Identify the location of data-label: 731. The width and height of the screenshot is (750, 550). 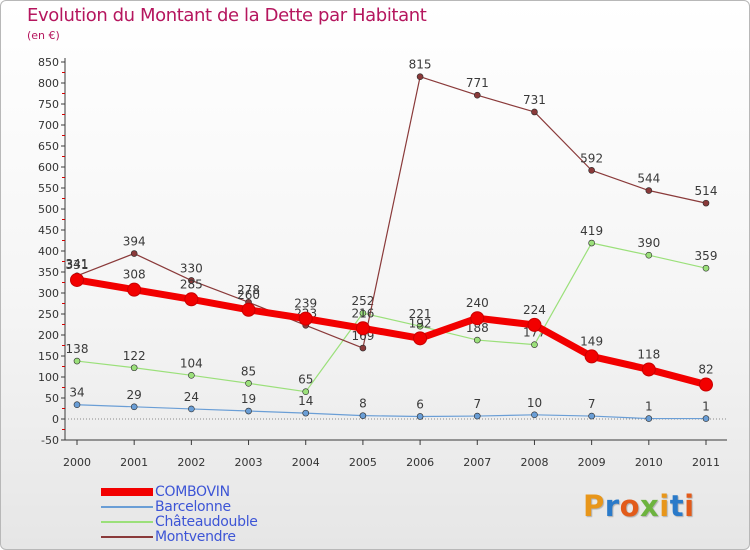
(534, 100).